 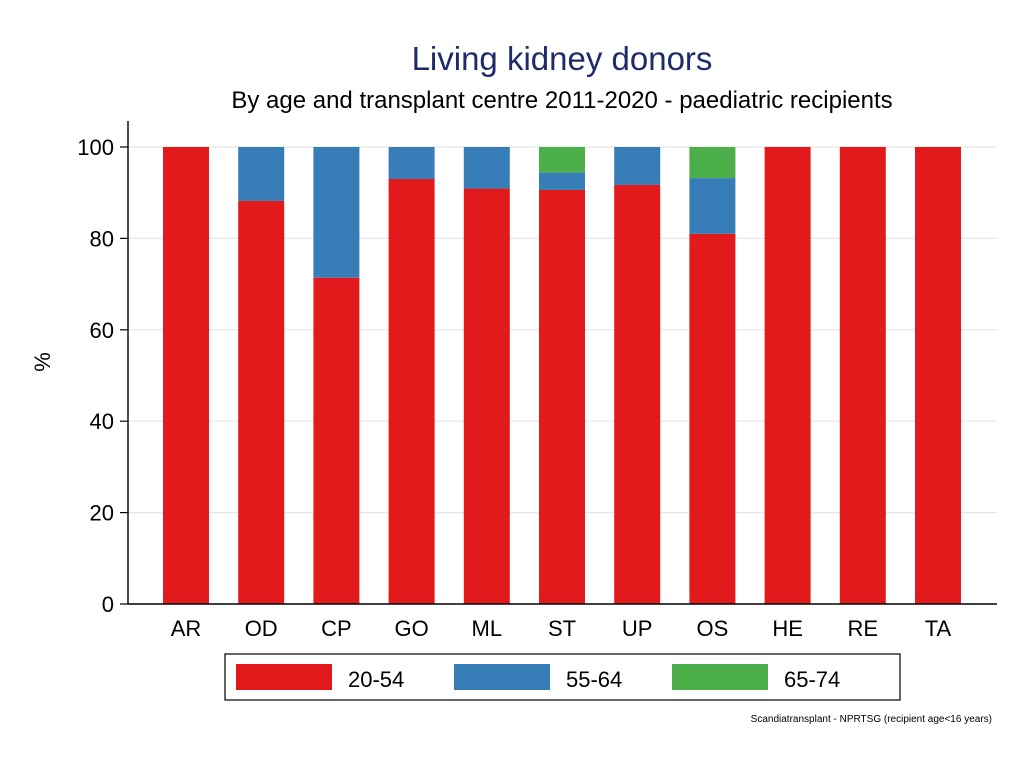 I want to click on y-tick-label: 0, so click(x=108, y=604).